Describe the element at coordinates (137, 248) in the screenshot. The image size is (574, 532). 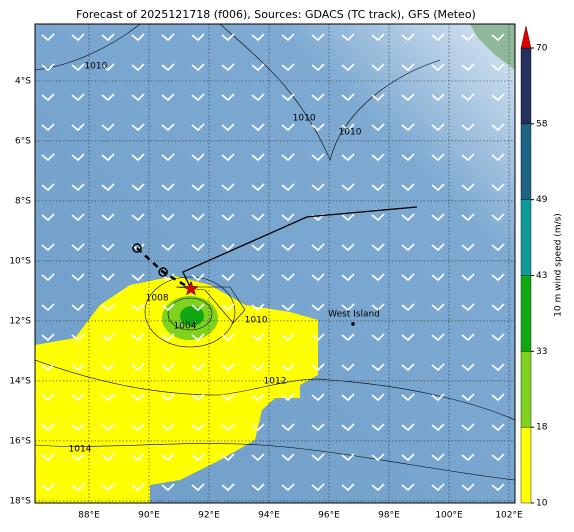
I see `past-position` at that location.